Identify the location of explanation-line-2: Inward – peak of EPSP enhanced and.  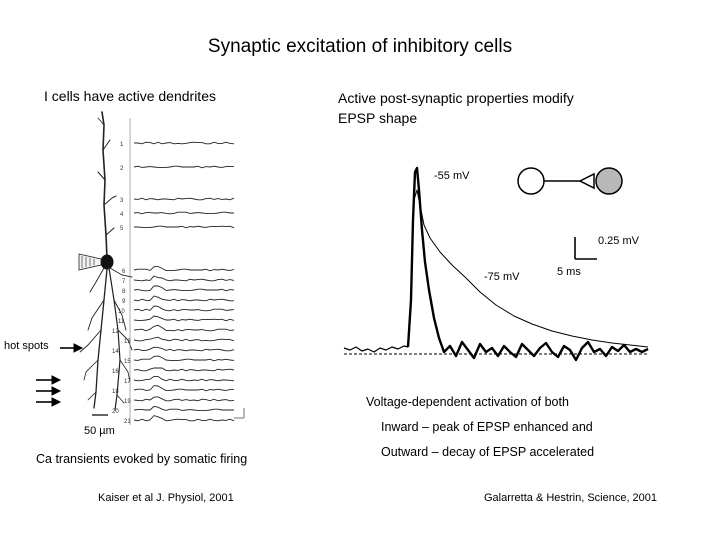
(487, 427).